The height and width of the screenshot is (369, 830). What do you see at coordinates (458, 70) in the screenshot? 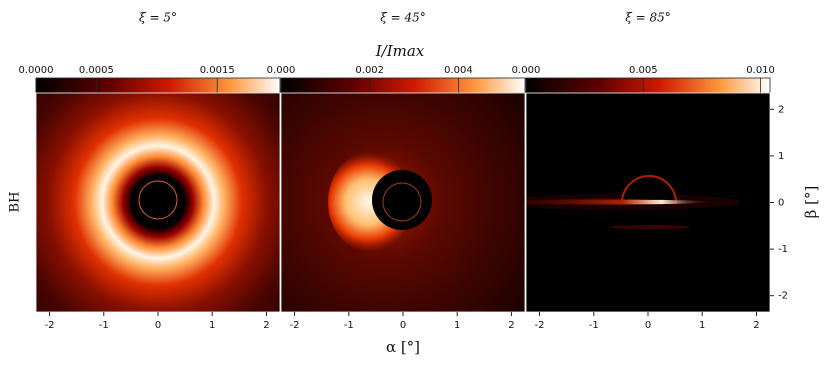
I see `colorbar-tick-label: 0.004` at bounding box center [458, 70].